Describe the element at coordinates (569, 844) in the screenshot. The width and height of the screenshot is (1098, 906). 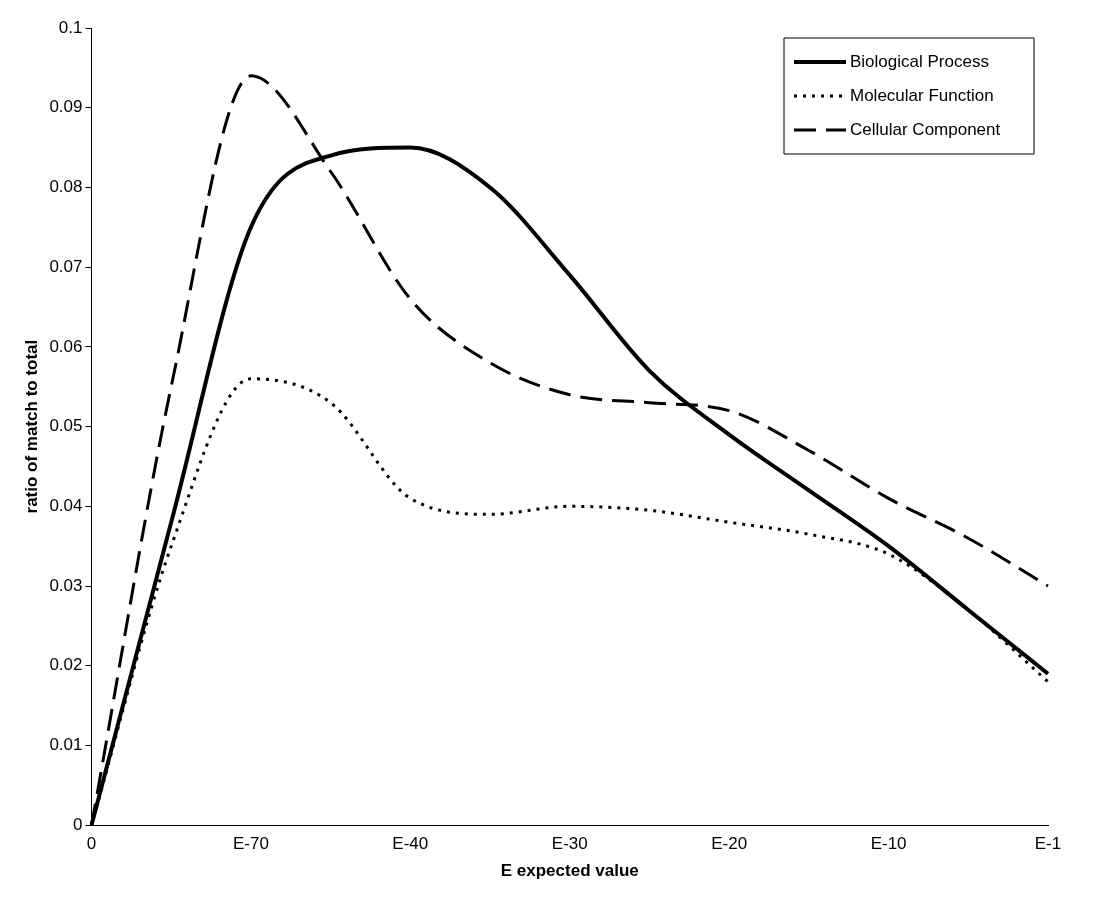
I see `x-tick-label: E-30` at that location.